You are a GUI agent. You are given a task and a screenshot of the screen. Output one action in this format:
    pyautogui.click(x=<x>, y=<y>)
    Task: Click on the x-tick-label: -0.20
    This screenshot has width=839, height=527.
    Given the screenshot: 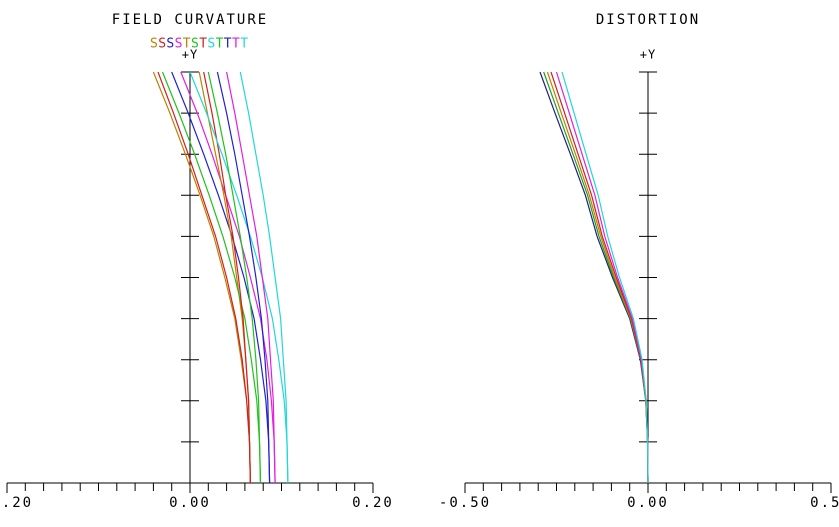 What is the action you would take?
    pyautogui.click(x=16, y=503)
    